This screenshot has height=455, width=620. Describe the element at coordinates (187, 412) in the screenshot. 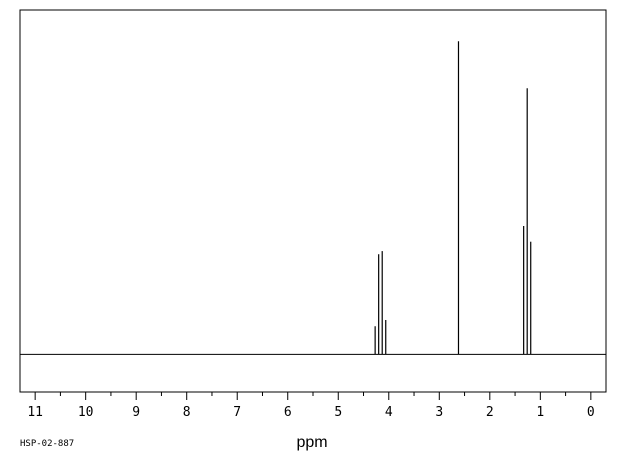

I see `x-tick-label: 8` at that location.